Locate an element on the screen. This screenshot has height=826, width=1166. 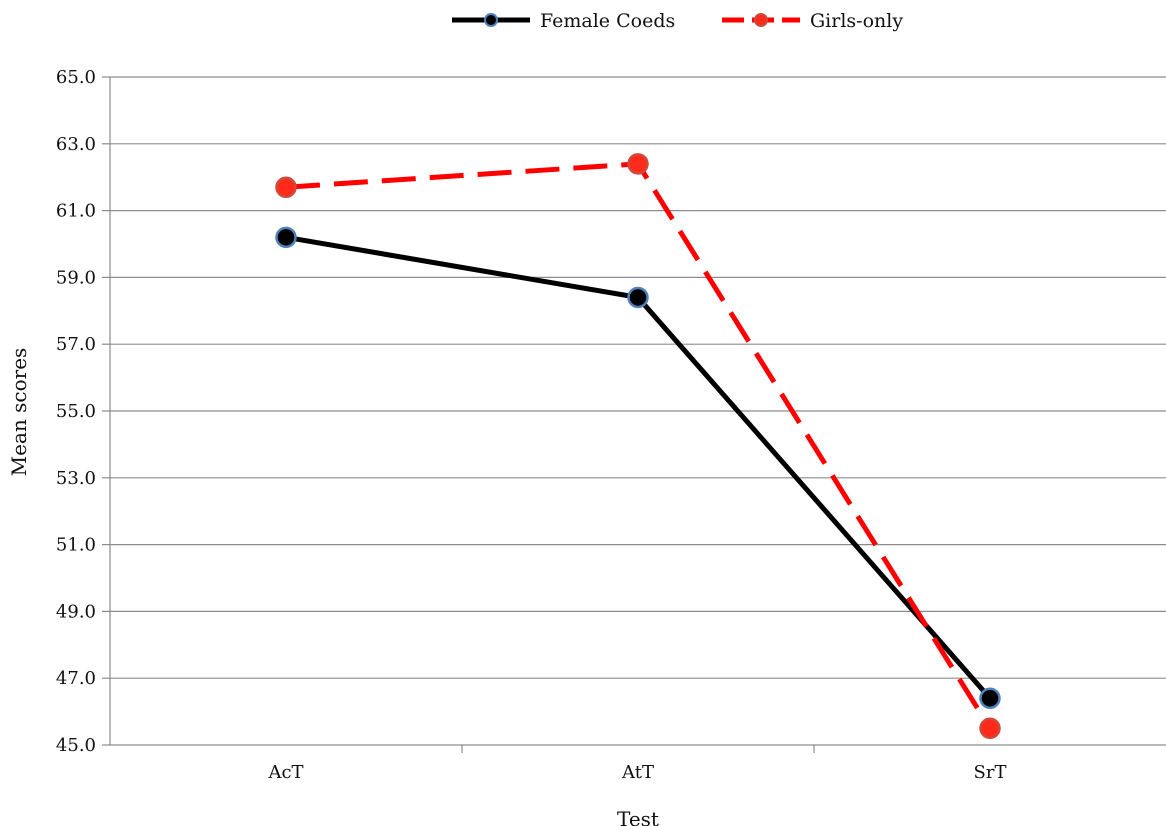
x-tick-labels: AcT AtT SrT is located at coordinates (636, 772).